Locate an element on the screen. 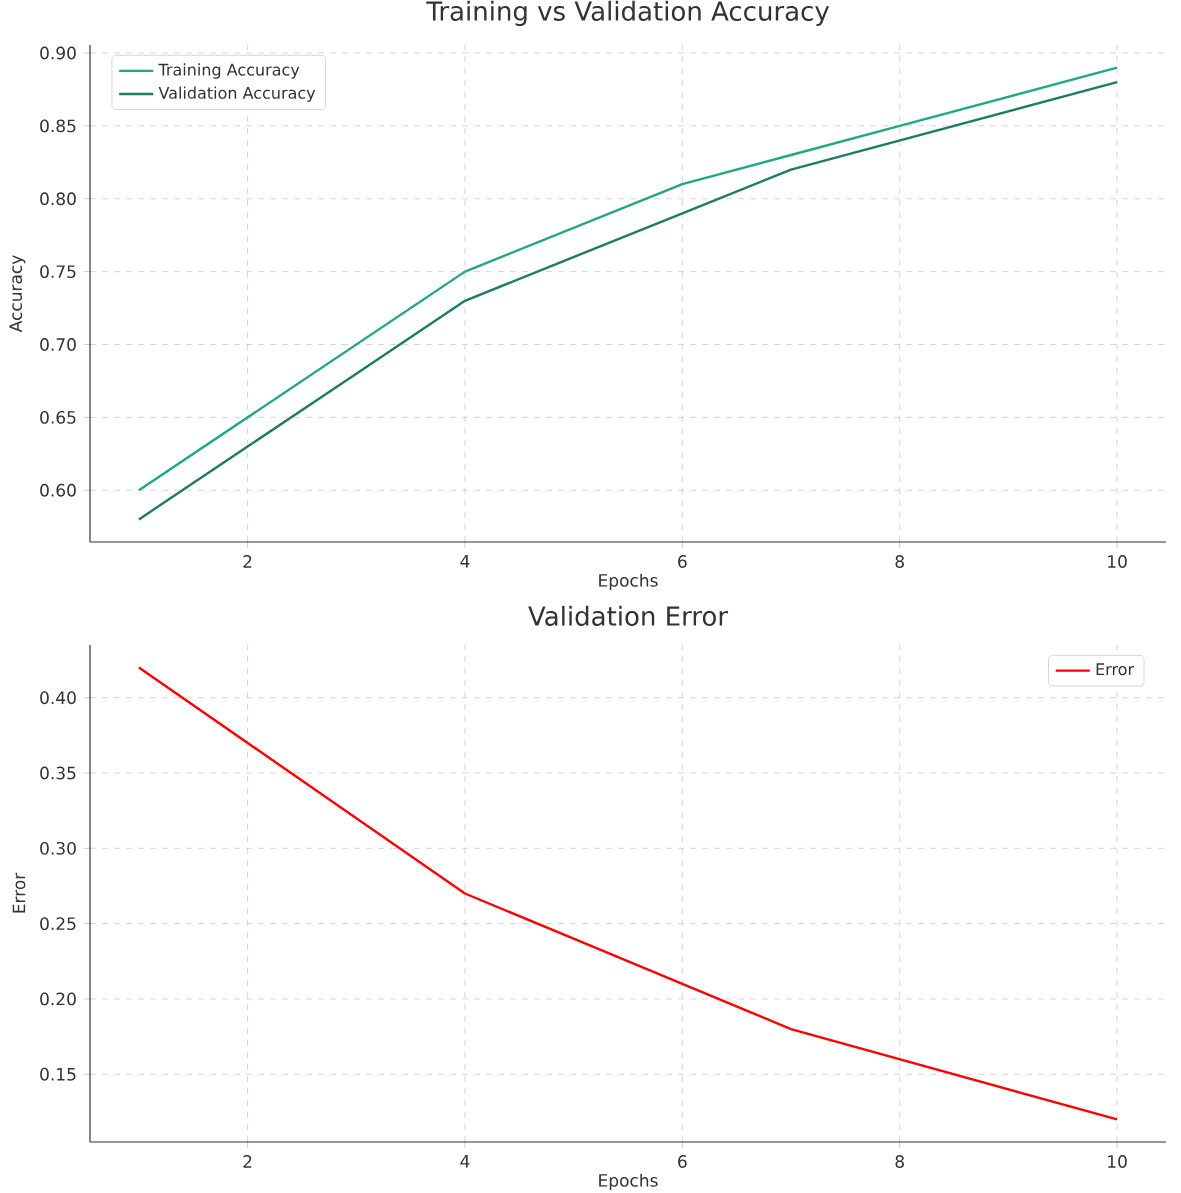 The image size is (1181, 1193). y-tick-label: 0.15 is located at coordinates (58, 1074).